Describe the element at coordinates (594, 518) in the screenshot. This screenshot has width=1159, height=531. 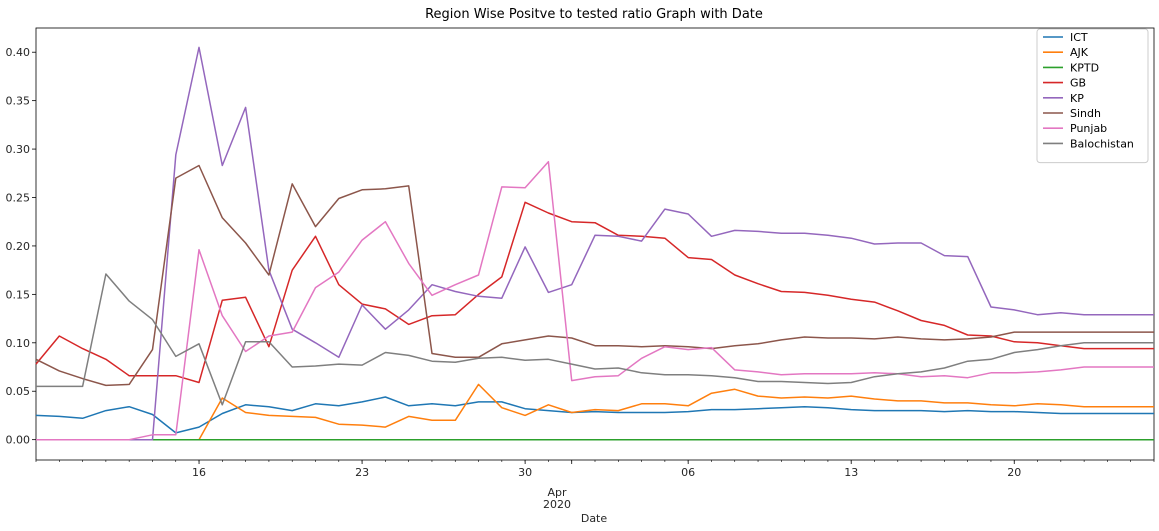
I see `x-axis-label: Date` at that location.